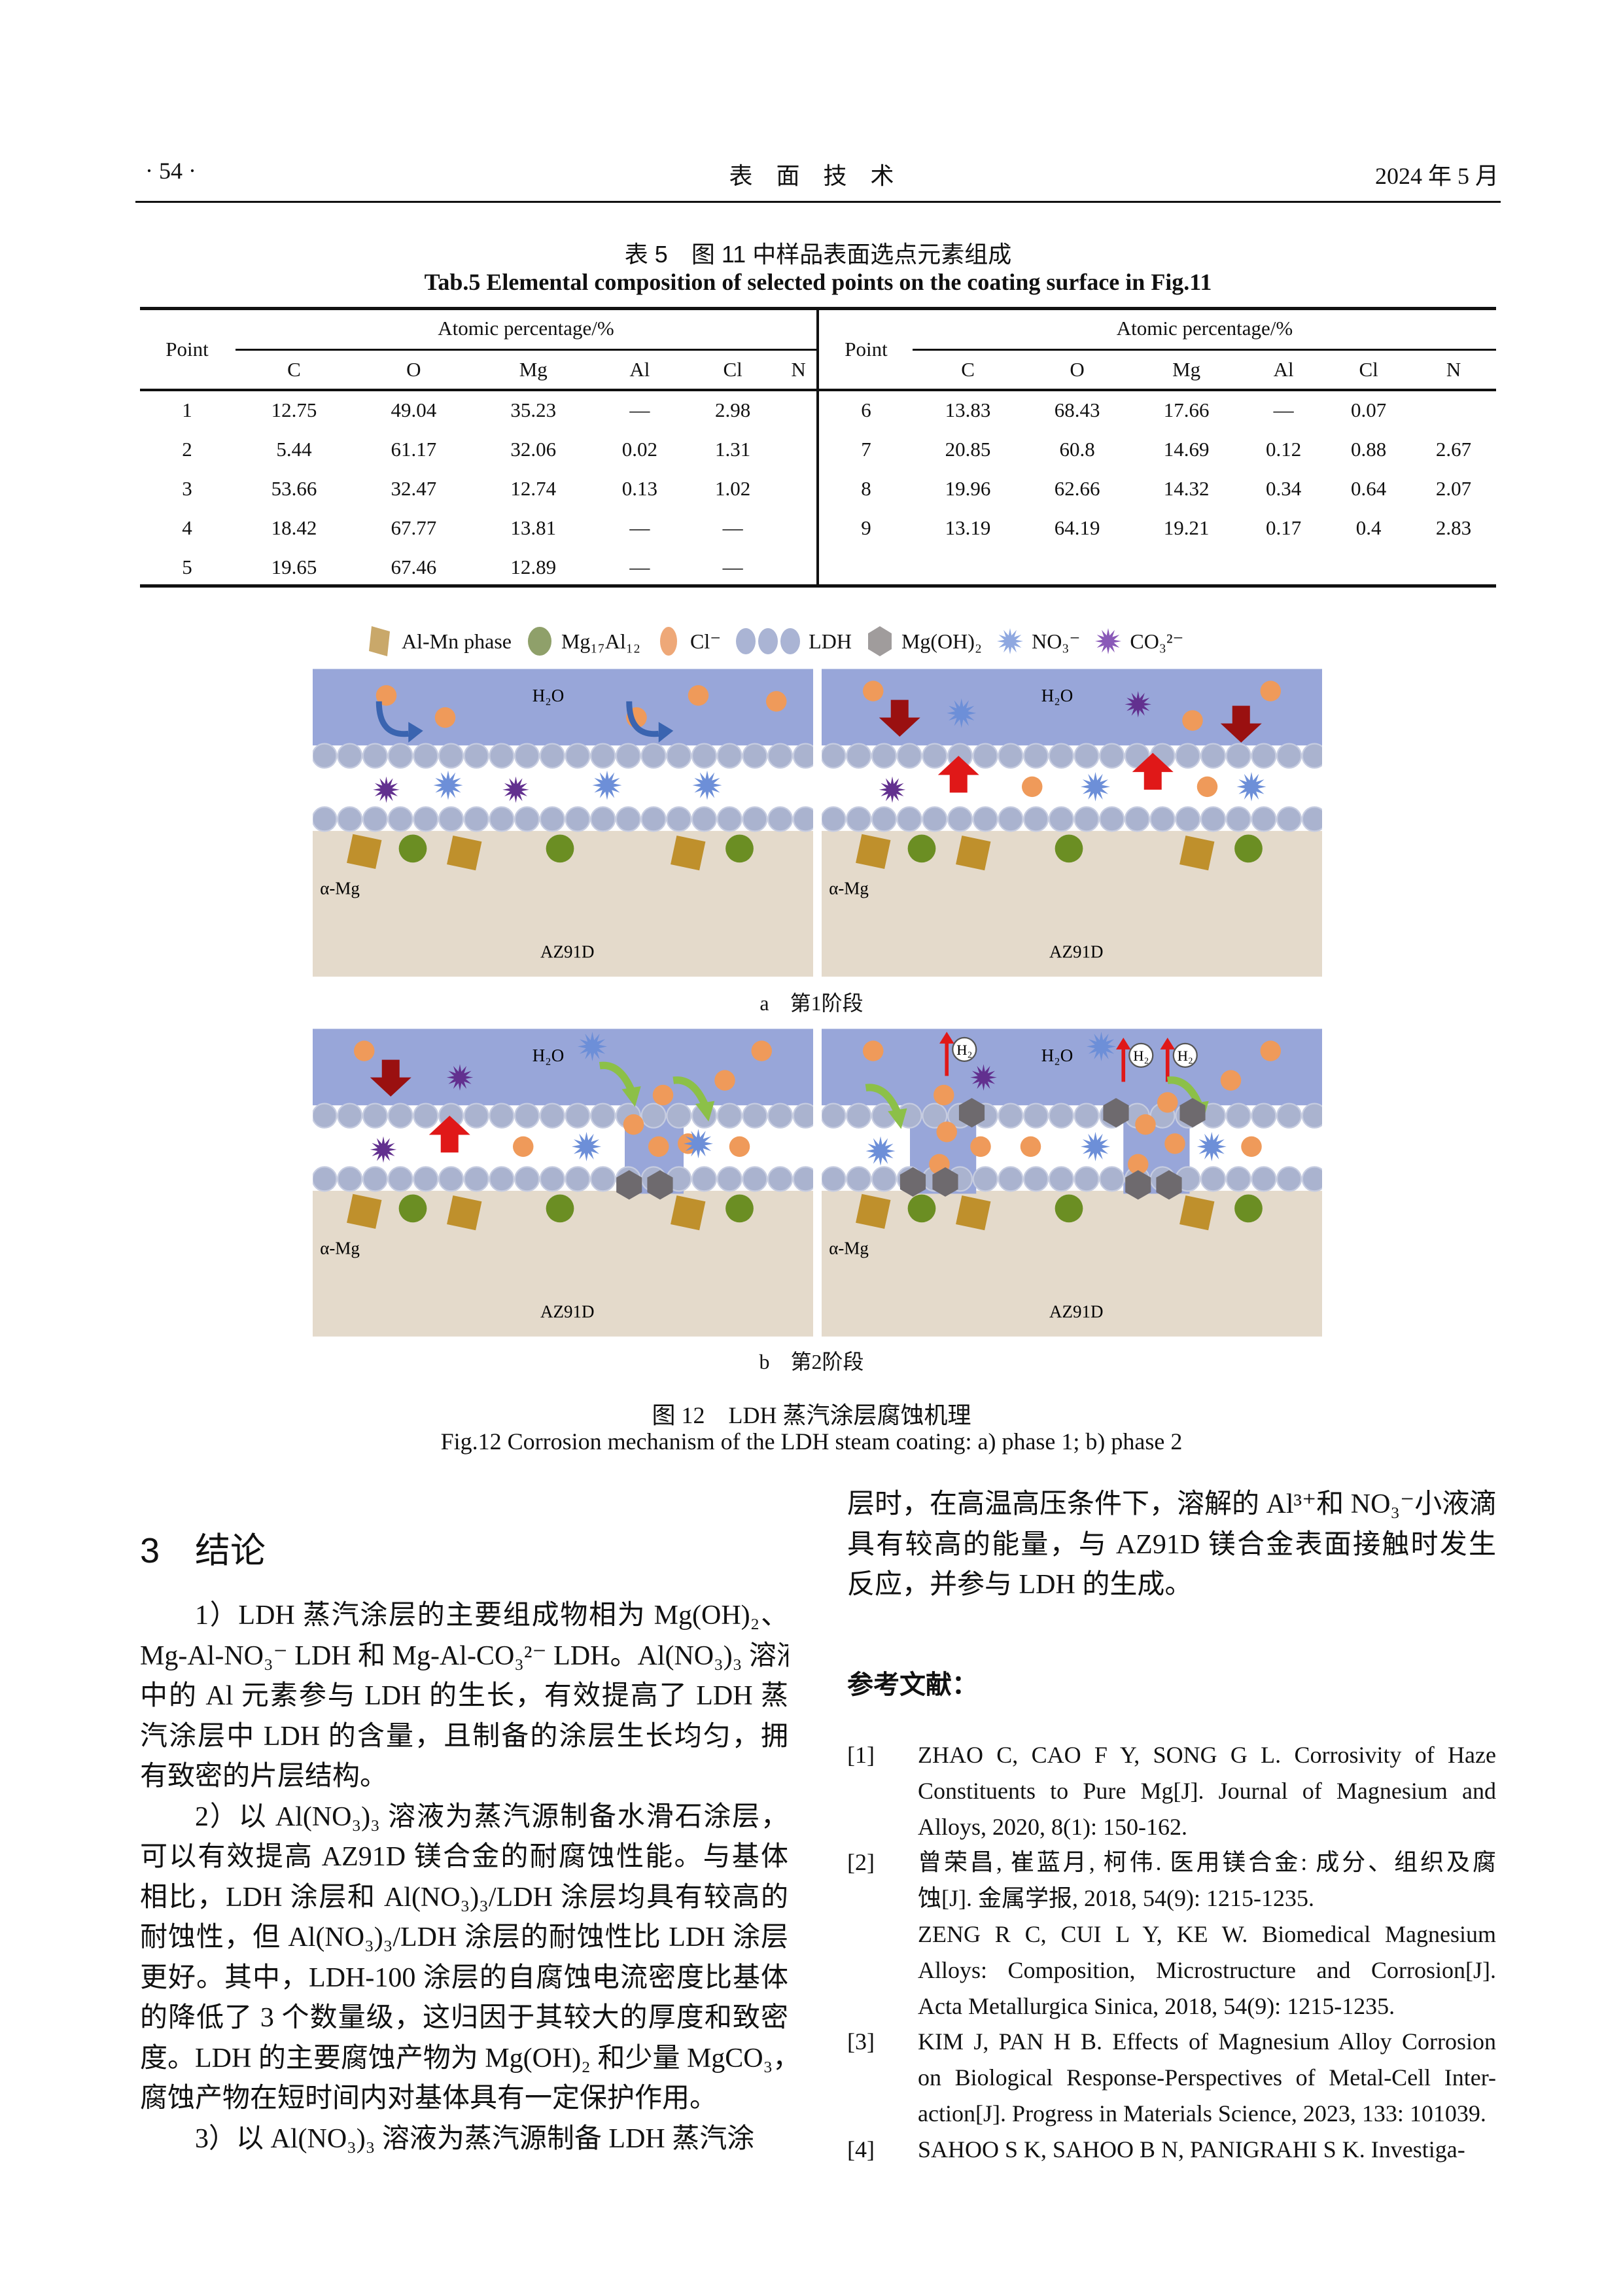  I want to click on ldh-circles-icon, so click(769, 641).